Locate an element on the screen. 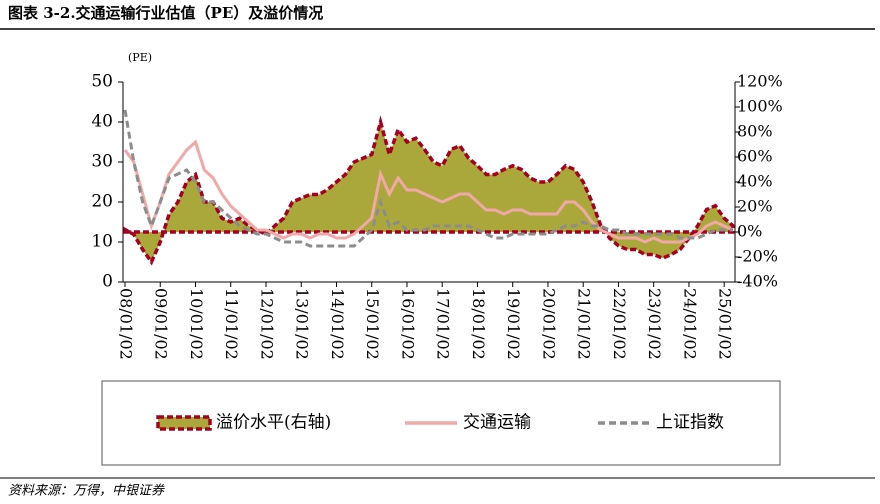  source: 资料来源：万得，中银证券 is located at coordinates (86, 491).